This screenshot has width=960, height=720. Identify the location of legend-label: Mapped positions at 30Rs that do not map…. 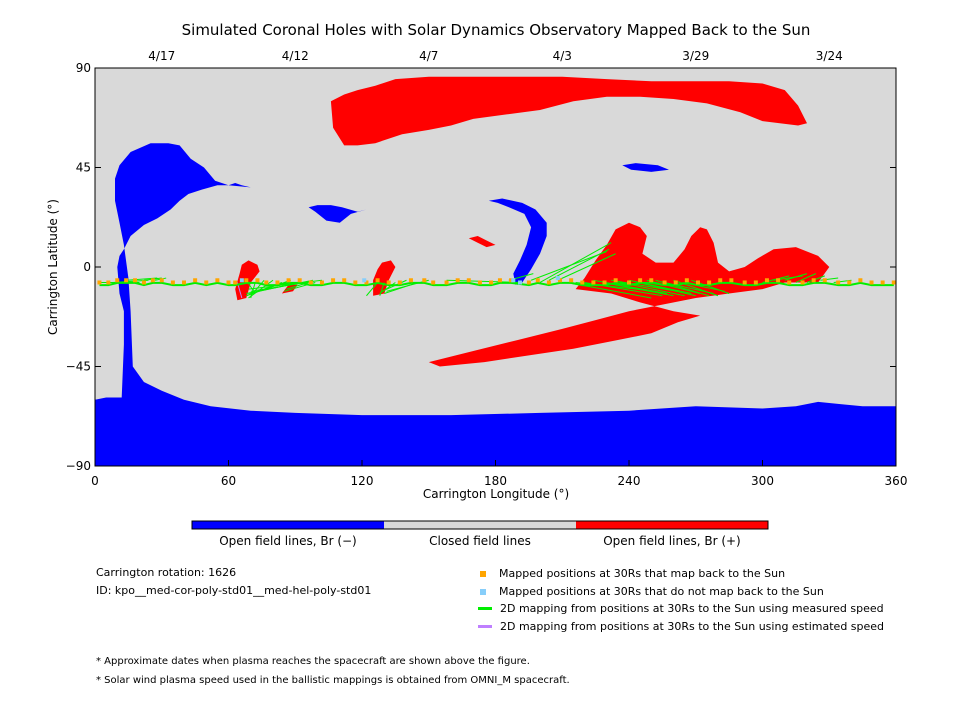
(661, 591).